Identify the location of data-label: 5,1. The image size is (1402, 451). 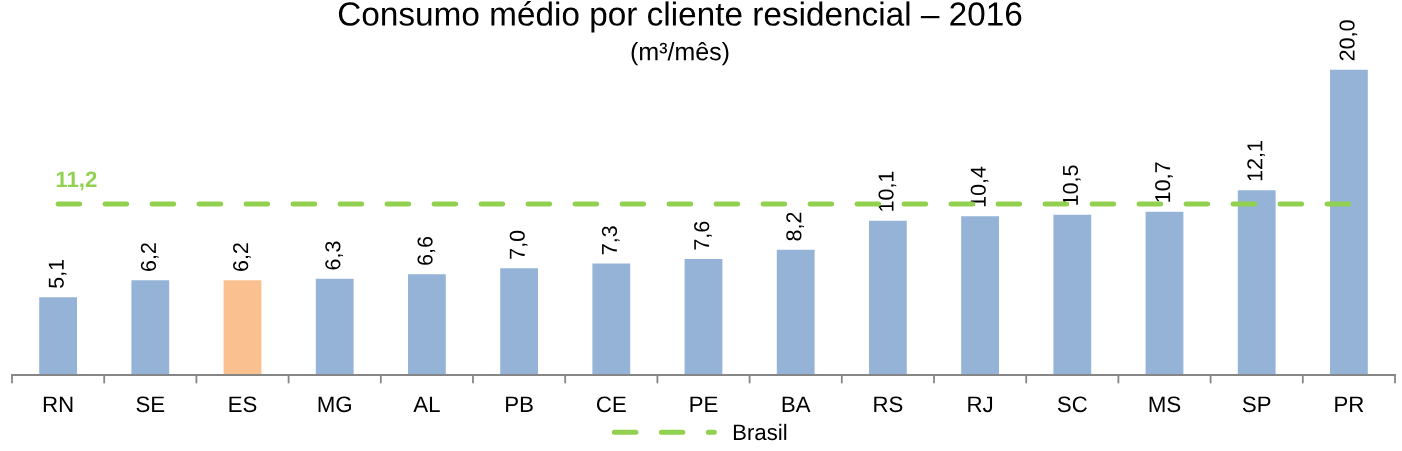
(57, 273).